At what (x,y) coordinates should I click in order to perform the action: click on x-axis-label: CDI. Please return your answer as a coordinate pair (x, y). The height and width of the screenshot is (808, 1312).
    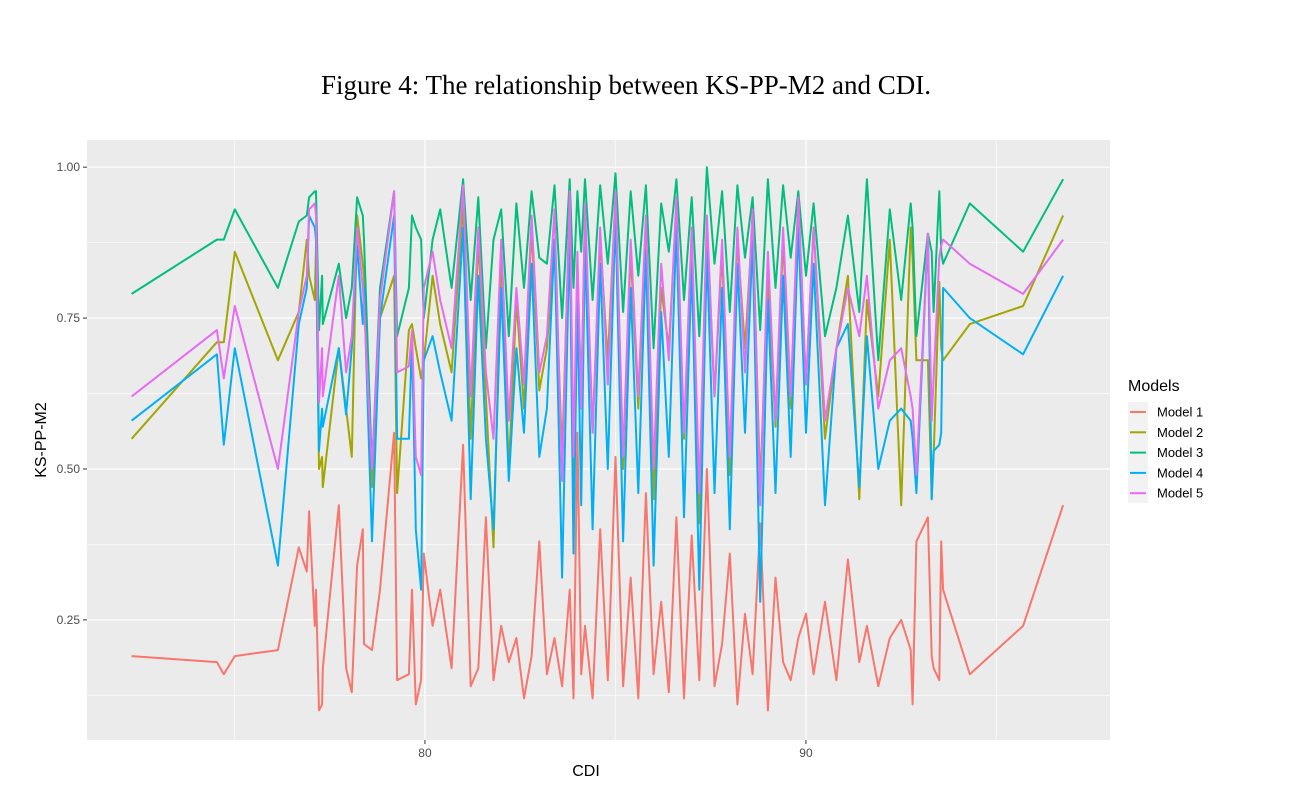
    Looking at the image, I should click on (586, 771).